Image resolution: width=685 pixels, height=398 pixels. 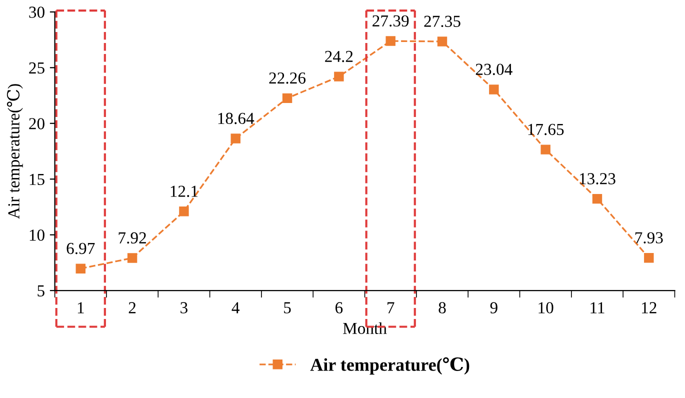 I want to click on x-tick-label: 10, so click(x=546, y=308).